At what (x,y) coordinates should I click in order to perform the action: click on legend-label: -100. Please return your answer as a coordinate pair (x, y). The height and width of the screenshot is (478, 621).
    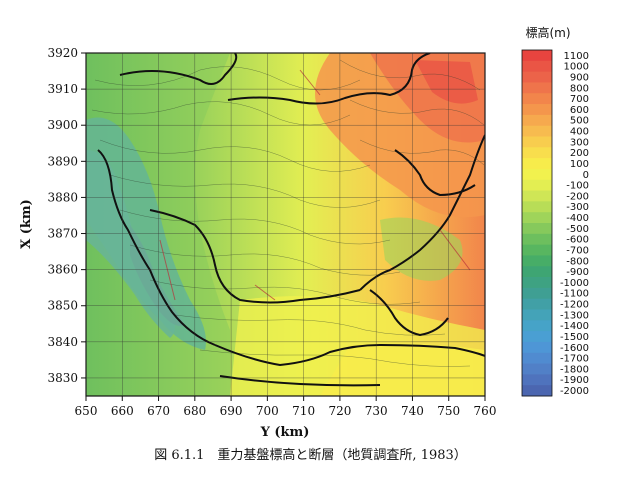
    Looking at the image, I should click on (577, 186).